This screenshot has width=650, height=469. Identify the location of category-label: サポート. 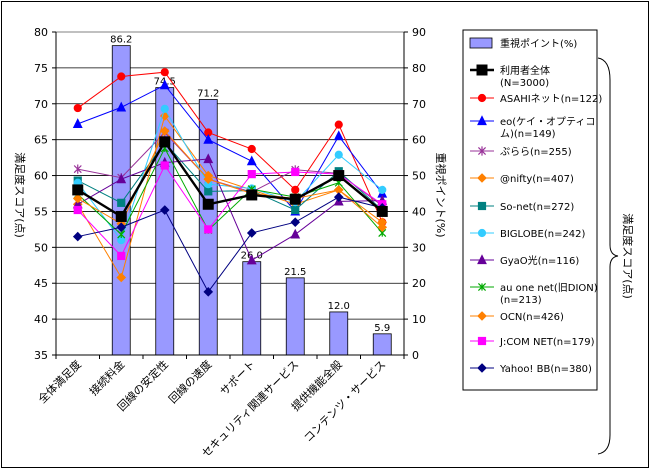
(238, 378).